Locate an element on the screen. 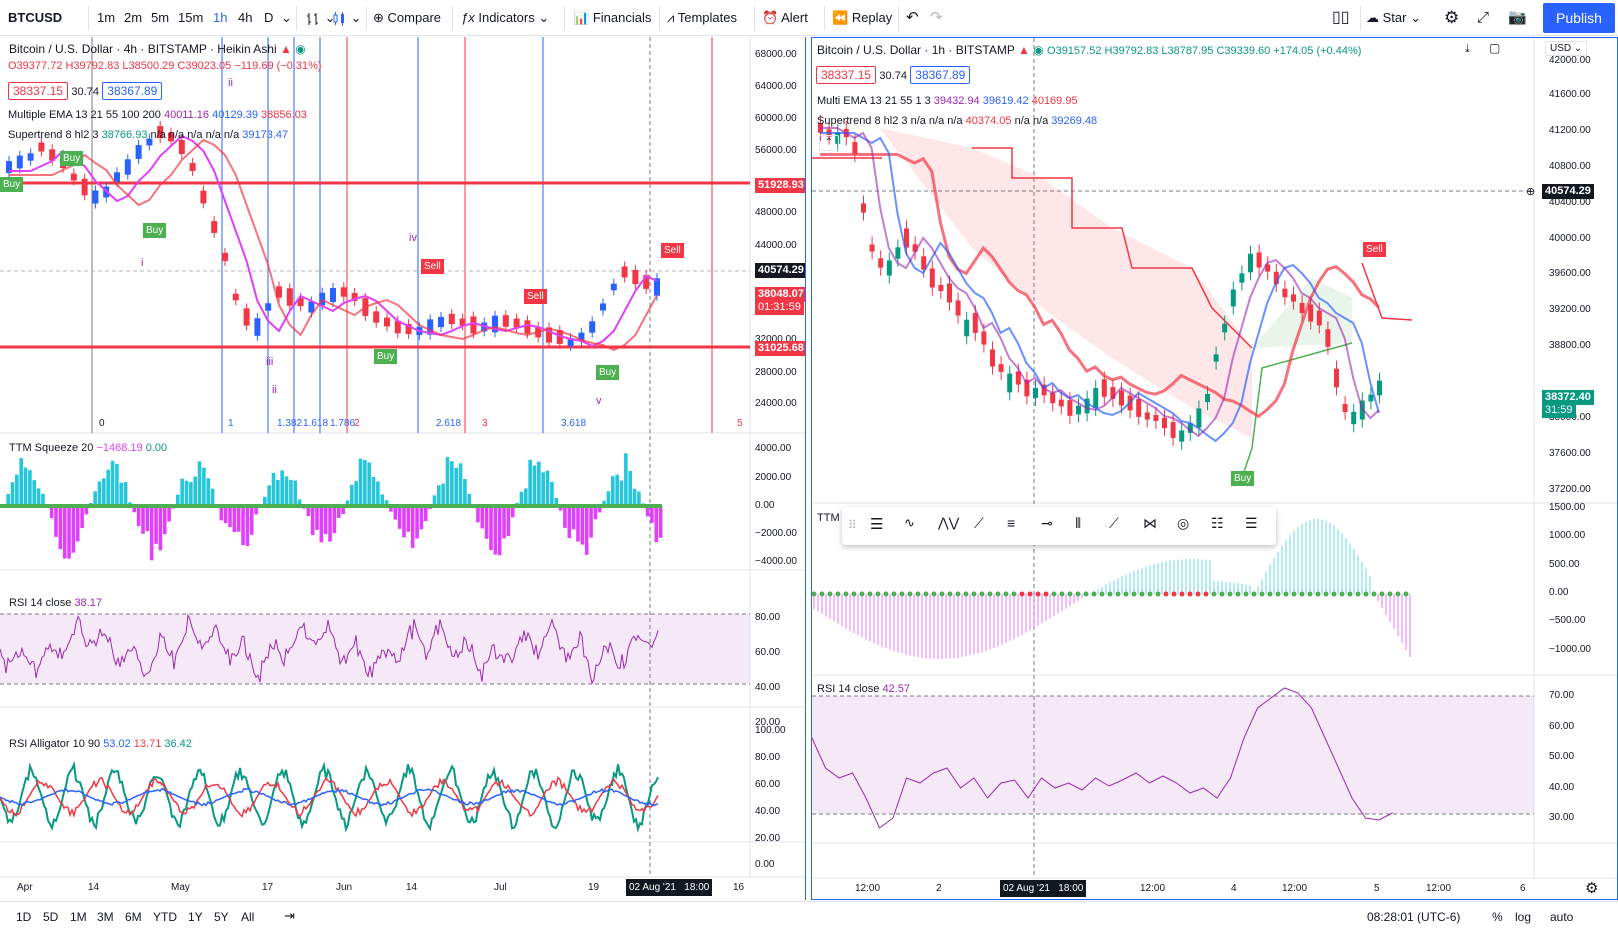 Image resolution: width=1618 pixels, height=933 pixels. horizontal-ray-icon: ⊸ is located at coordinates (1047, 523).